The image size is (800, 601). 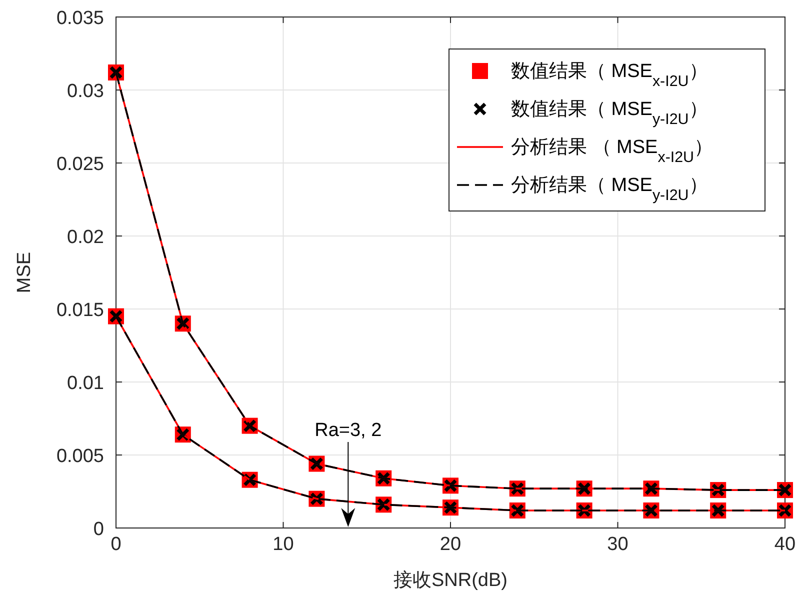 I want to click on x-tick-label: 0, so click(x=116, y=544).